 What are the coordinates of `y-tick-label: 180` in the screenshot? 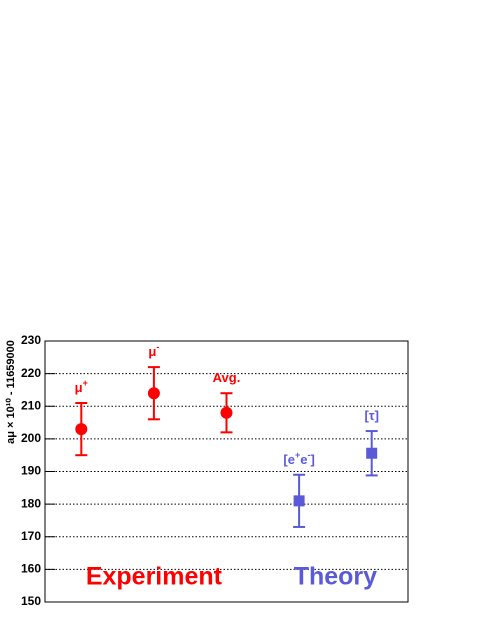 It's located at (31, 503).